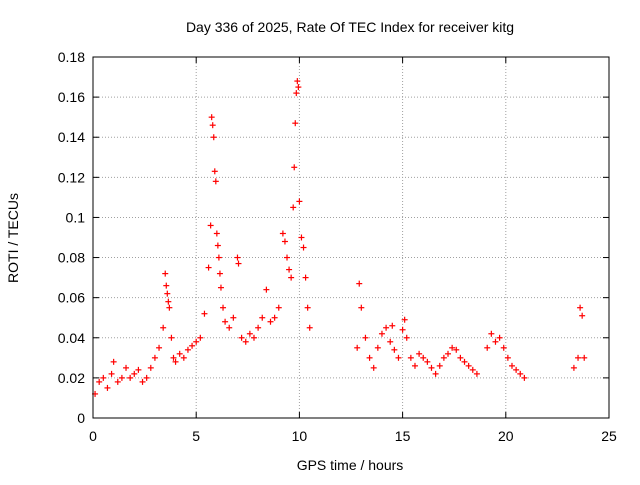  Describe the element at coordinates (81, 418) in the screenshot. I see `y-tick-label: 0` at that location.